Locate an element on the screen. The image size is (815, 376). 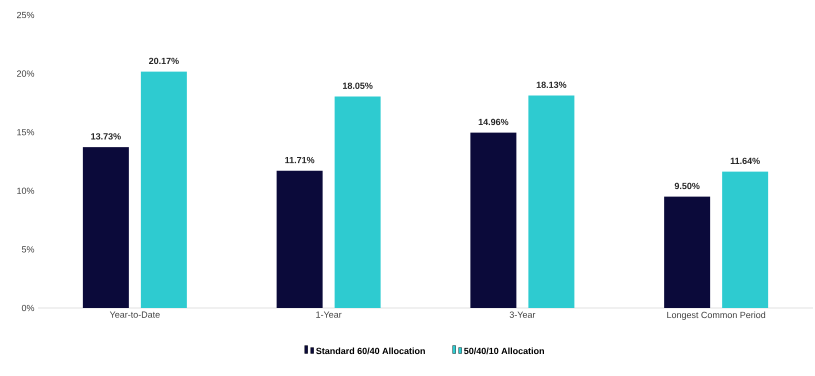
y-tick-label: 25% is located at coordinates (25, 15).